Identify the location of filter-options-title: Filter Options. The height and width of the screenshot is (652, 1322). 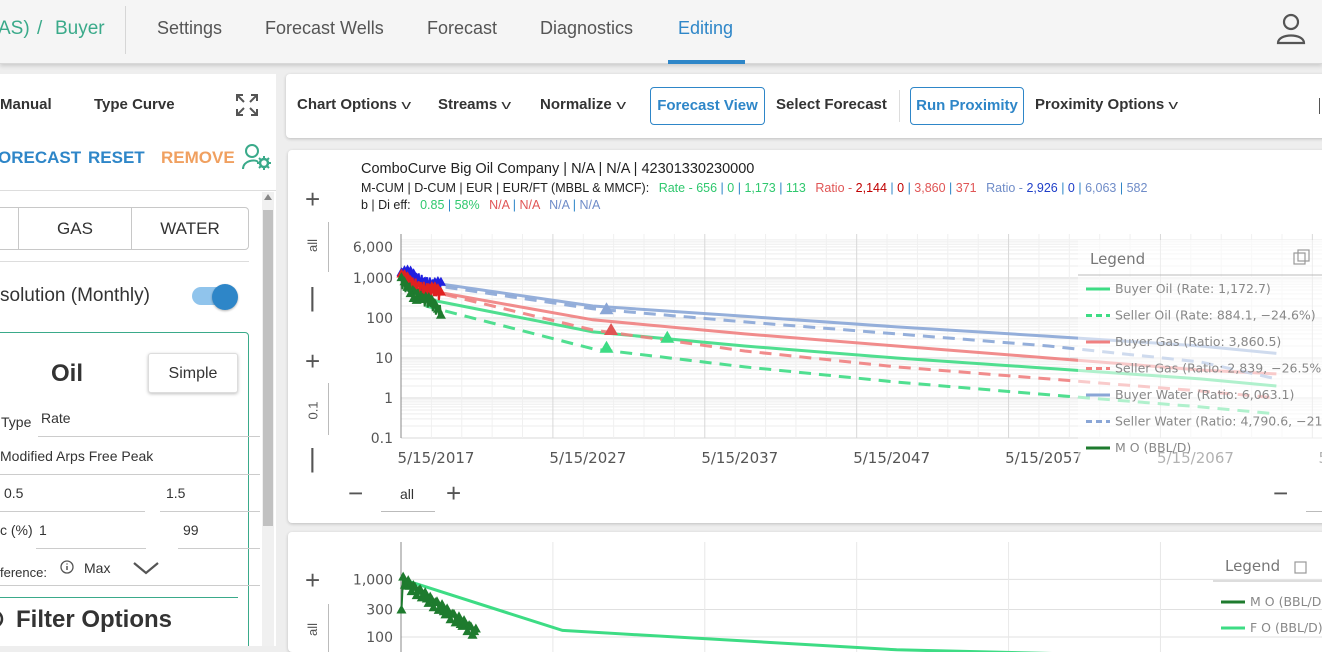
(94, 619).